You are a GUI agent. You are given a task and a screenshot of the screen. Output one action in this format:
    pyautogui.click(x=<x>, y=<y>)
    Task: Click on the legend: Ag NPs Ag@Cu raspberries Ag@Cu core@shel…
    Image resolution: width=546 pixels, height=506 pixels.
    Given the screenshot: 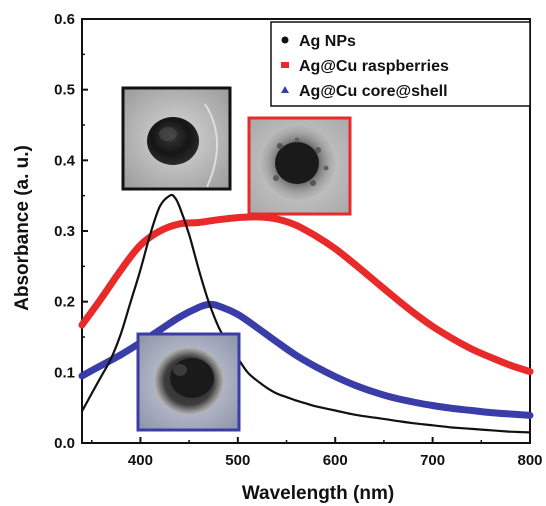 What is the action you would take?
    pyautogui.click(x=400, y=64)
    